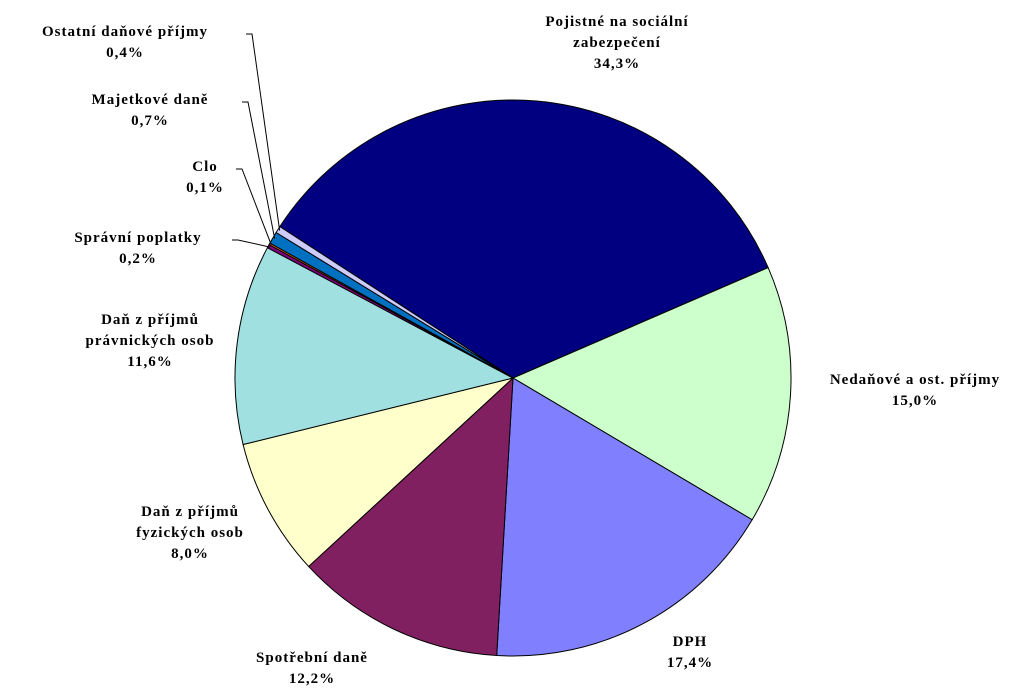  I want to click on category-name: Clo, so click(205, 167).